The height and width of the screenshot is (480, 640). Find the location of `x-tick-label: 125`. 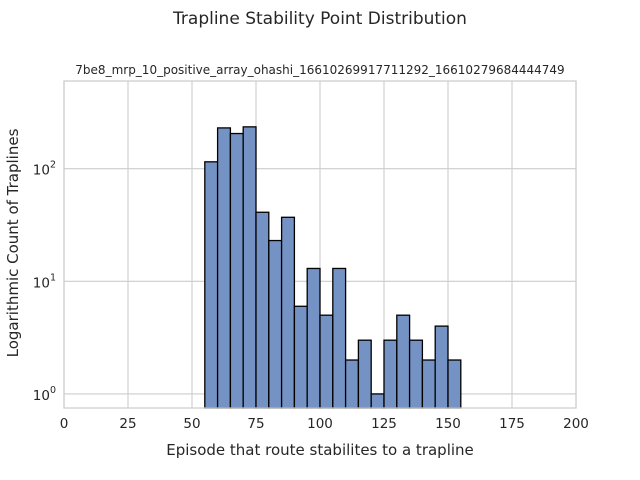

x-tick-label: 125 is located at coordinates (384, 424).